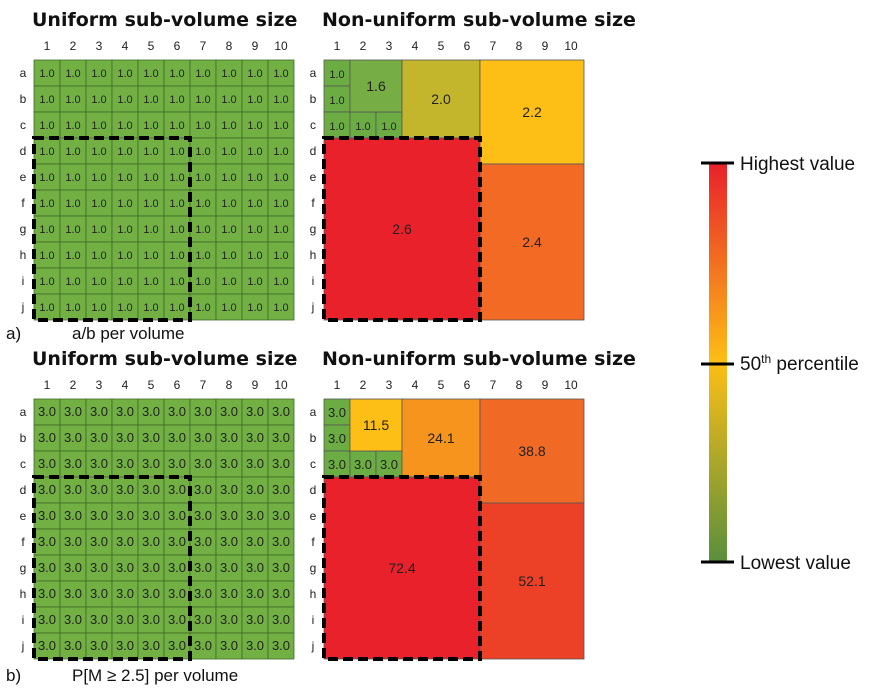 The width and height of the screenshot is (886, 697). Describe the element at coordinates (47, 281) in the screenshot. I see `panel-a-uniform-cell-i1: 1.0` at that location.